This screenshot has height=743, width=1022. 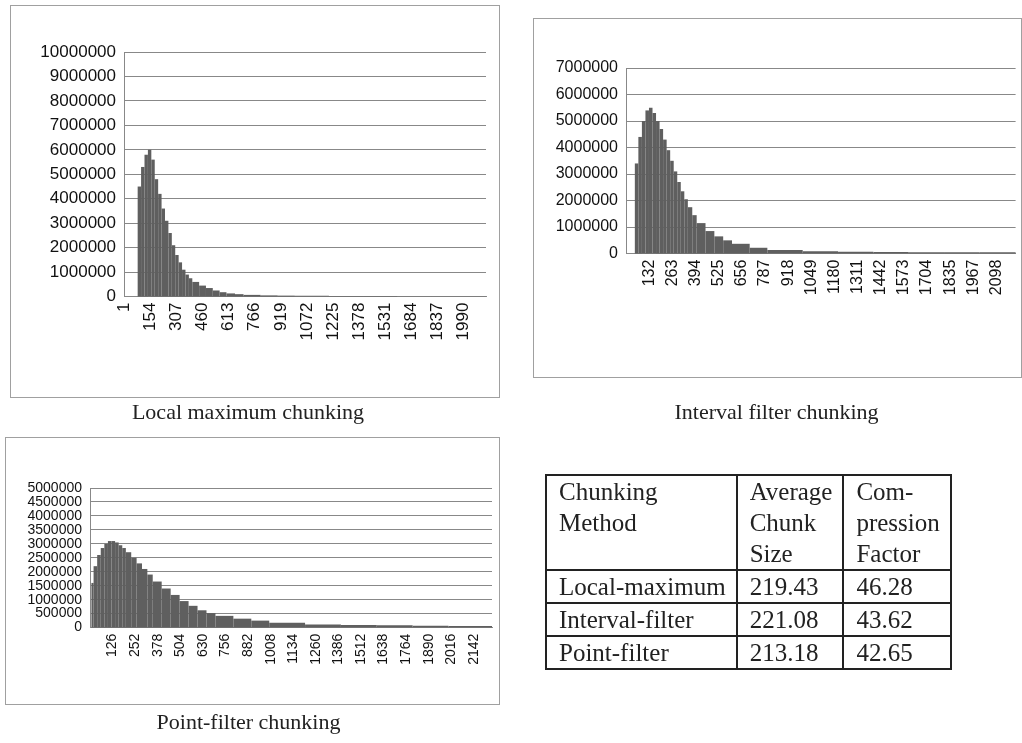 What do you see at coordinates (224, 645) in the screenshot?
I see `x-tick-label: 756` at bounding box center [224, 645].